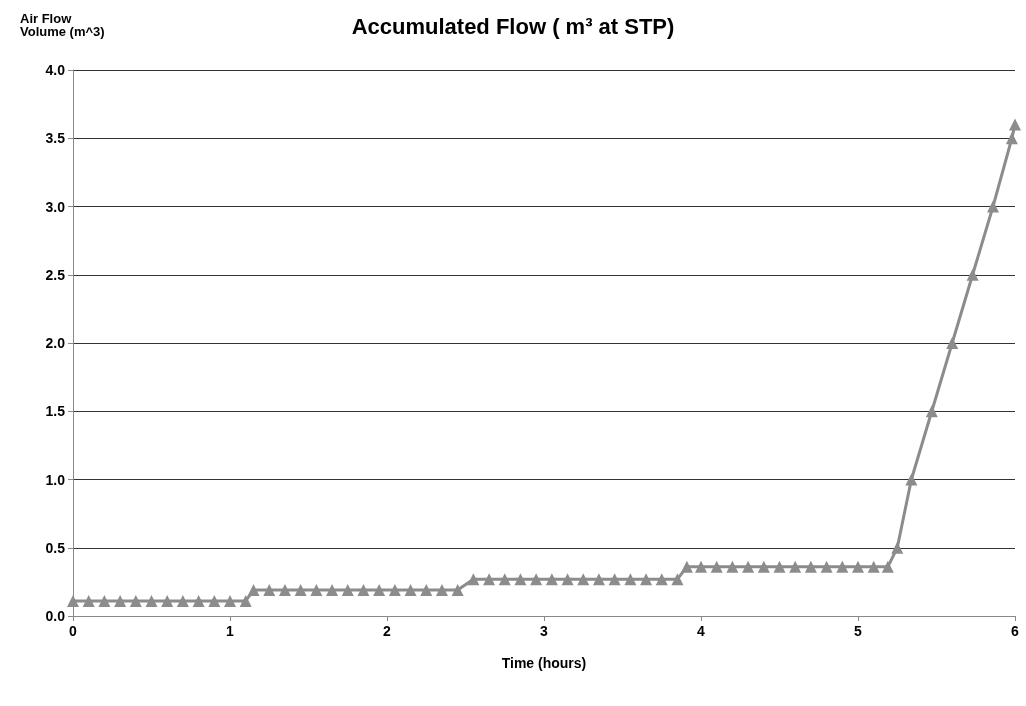 The image size is (1026, 706). Describe the element at coordinates (387, 631) in the screenshot. I see `x-tick-label: 2` at that location.